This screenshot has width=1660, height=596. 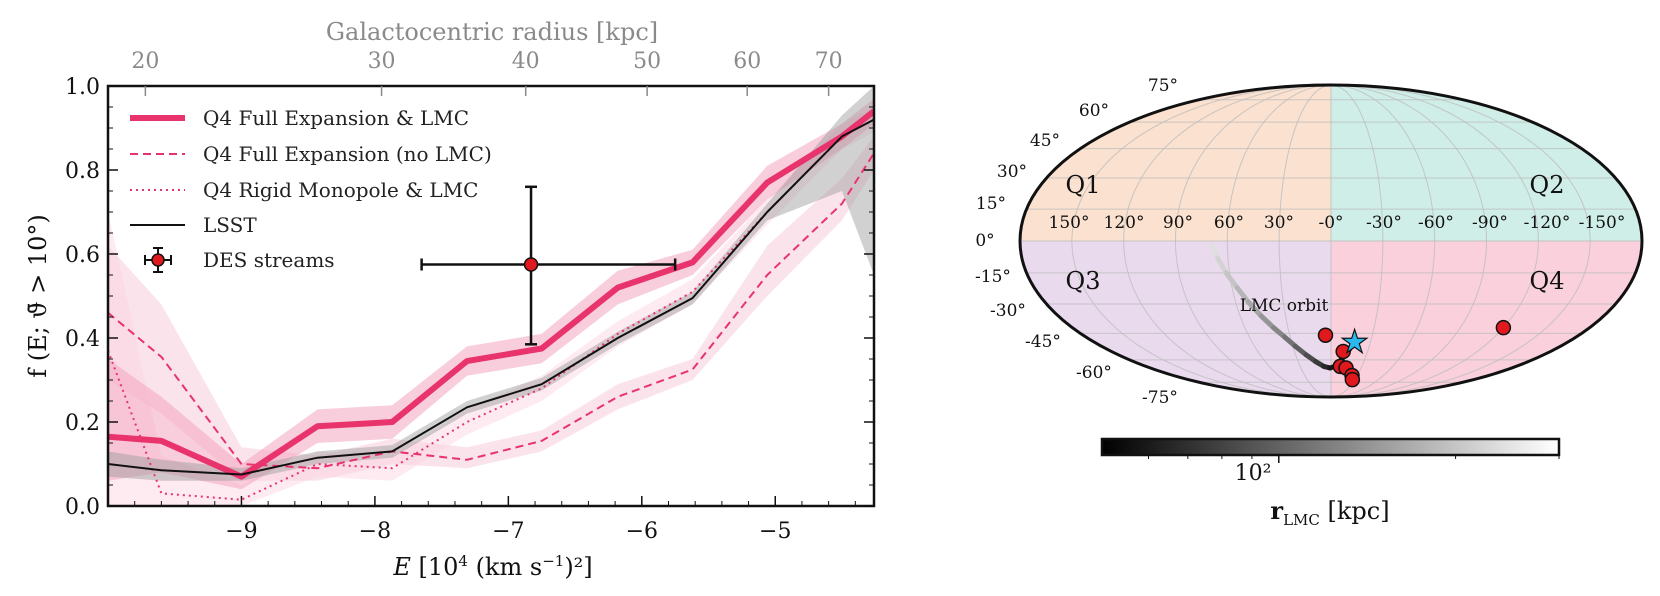 What do you see at coordinates (375, 531) in the screenshot?
I see `x-tick-label: −8` at bounding box center [375, 531].